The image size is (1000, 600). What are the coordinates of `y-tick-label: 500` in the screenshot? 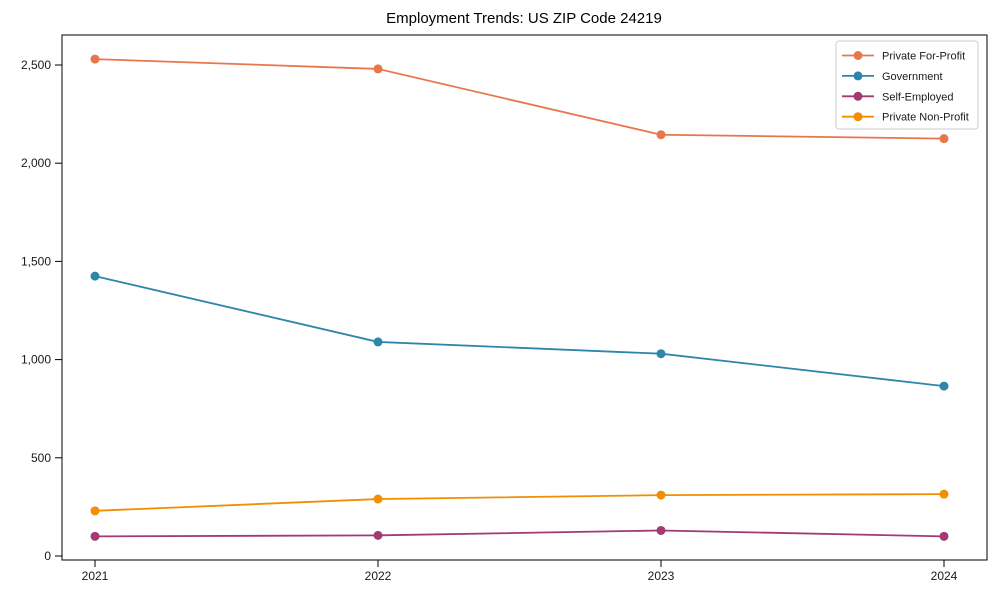 It's located at (41, 458).